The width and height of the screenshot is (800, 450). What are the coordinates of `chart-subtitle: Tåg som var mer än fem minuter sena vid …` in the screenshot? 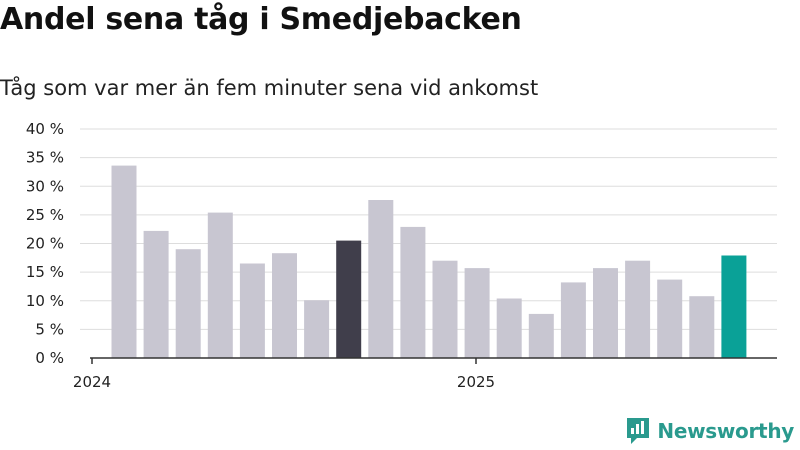 It's located at (269, 88).